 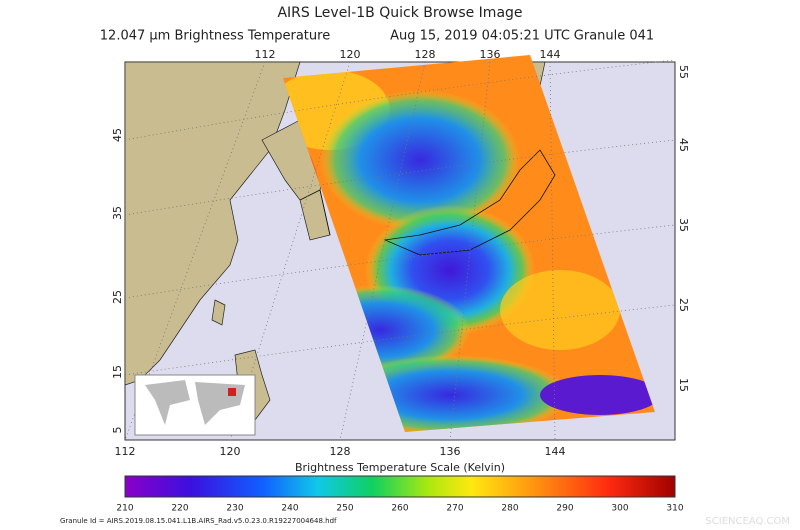 What do you see at coordinates (509, 509) in the screenshot?
I see `colorbar-tick-label: 280` at bounding box center [509, 509].